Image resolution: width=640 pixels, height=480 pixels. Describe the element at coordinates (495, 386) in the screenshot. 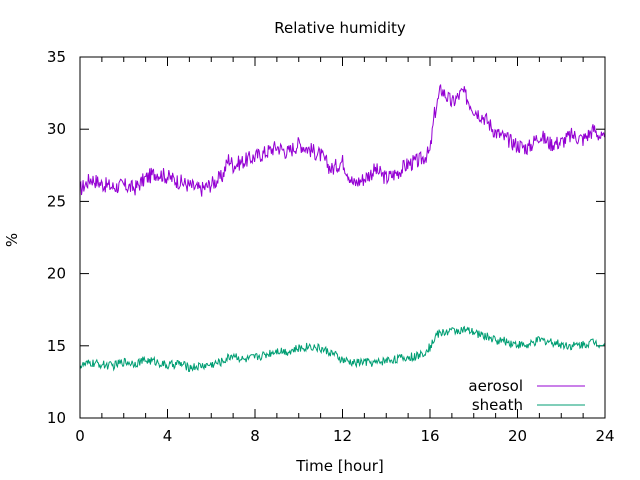

I see `legend-label-aerosol: aerosol` at that location.